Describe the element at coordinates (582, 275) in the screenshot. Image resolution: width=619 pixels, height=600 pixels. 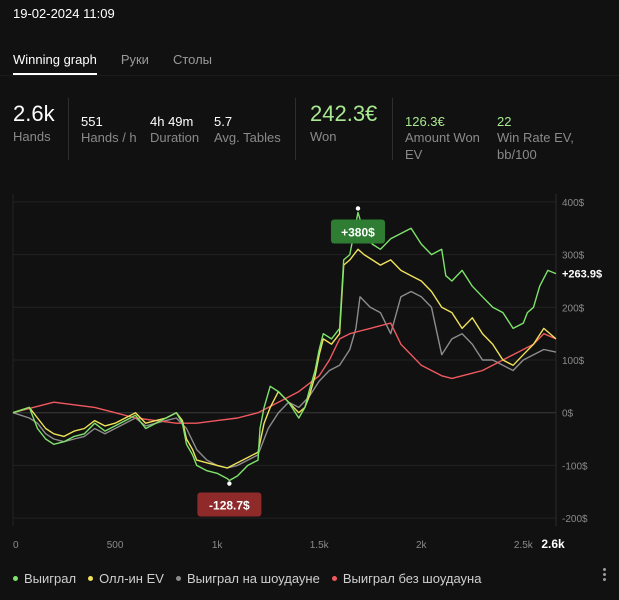
I see `end-value-label: +263.9$` at that location.